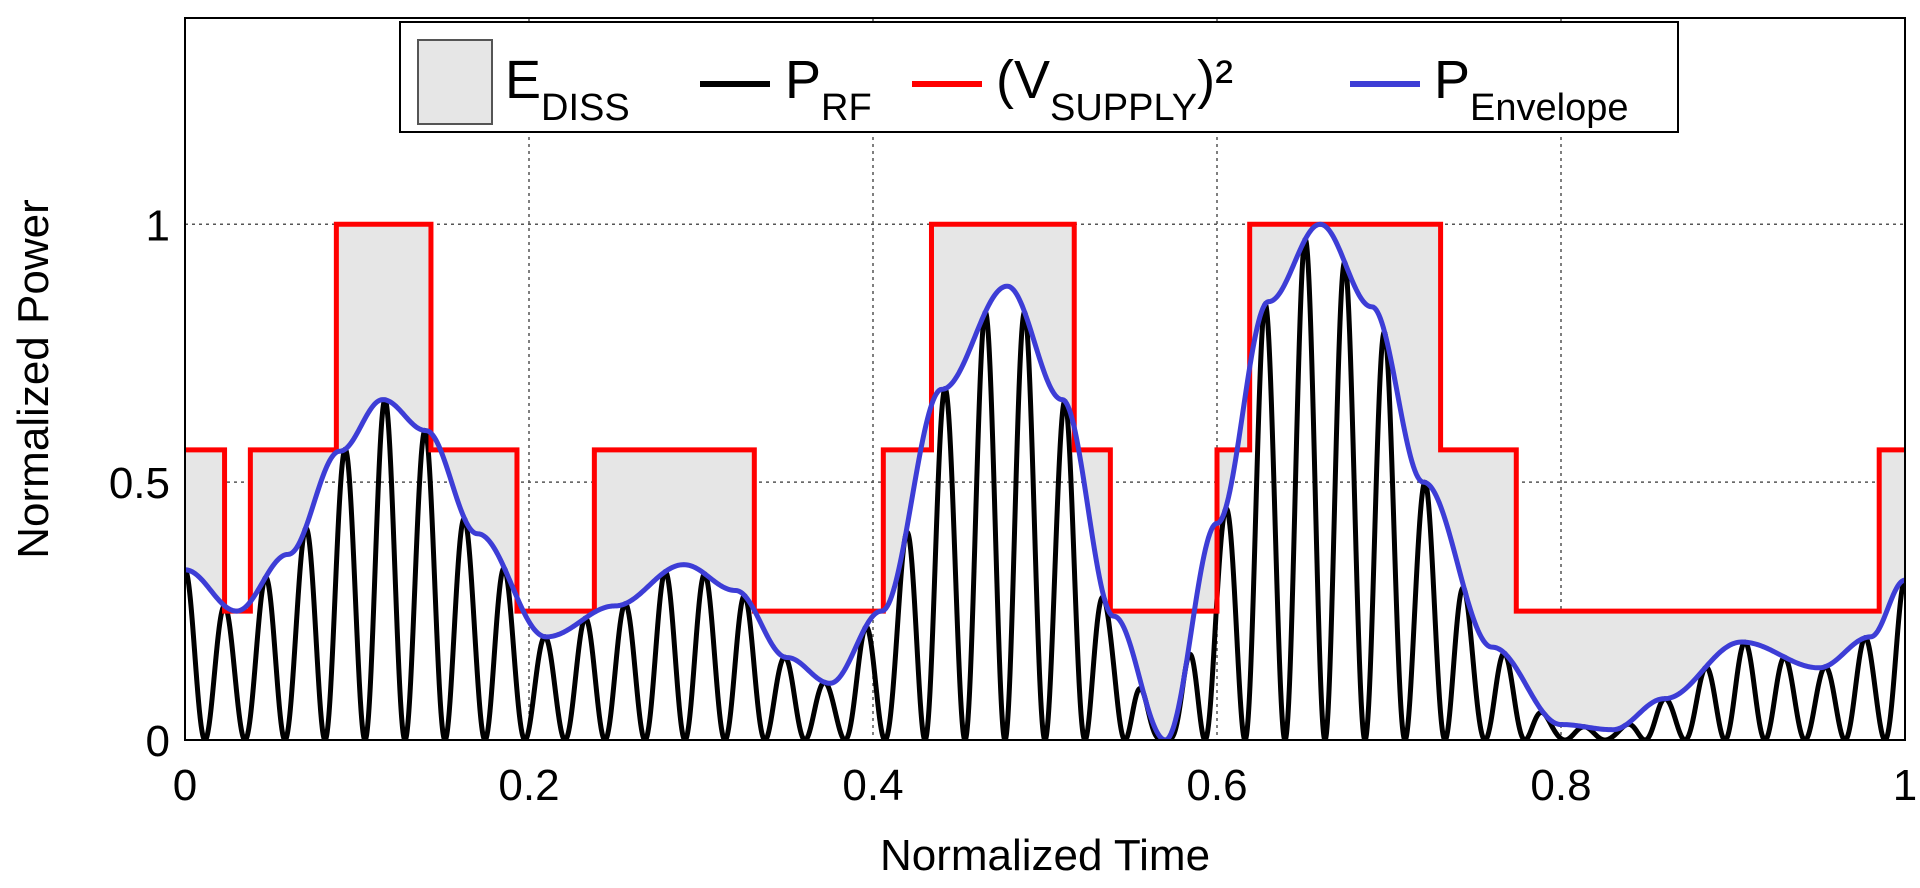 The width and height of the screenshot is (1920, 888). I want to click on legend-label-prf: PRF, so click(828, 89).